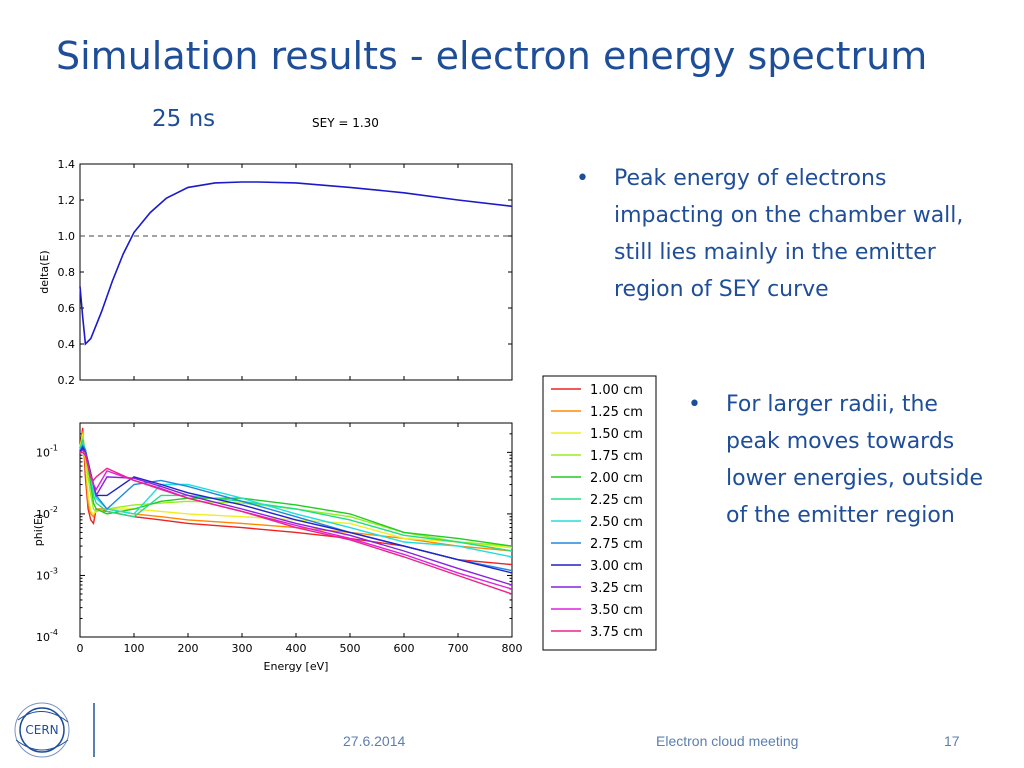 Image resolution: width=1024 pixels, height=768 pixels. Describe the element at coordinates (952, 741) in the screenshot. I see `footer-page-number: 17` at that location.